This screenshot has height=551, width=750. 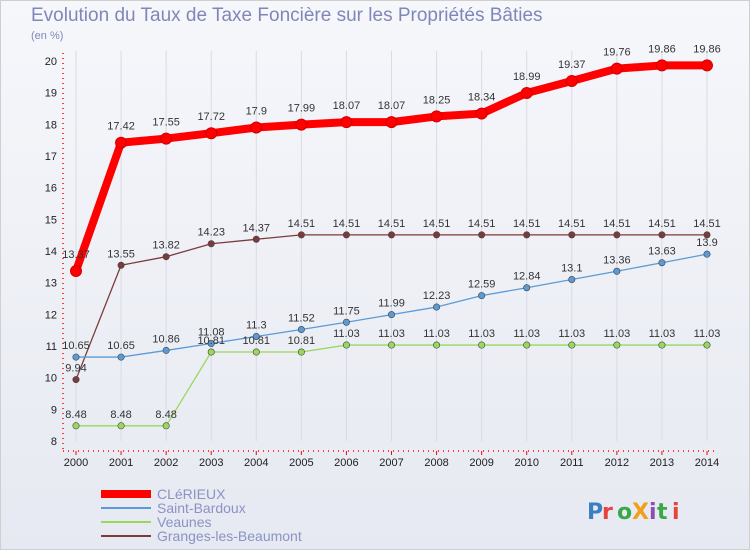 What do you see at coordinates (707, 463) in the screenshot?
I see `x-tick-label: 2014` at bounding box center [707, 463].